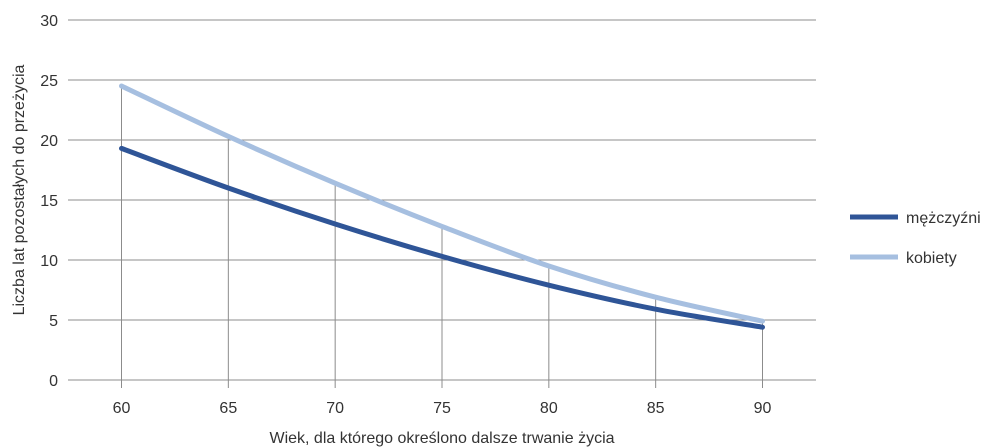 The width and height of the screenshot is (996, 447). I want to click on legend: mężczyźni kobiety, so click(915, 238).